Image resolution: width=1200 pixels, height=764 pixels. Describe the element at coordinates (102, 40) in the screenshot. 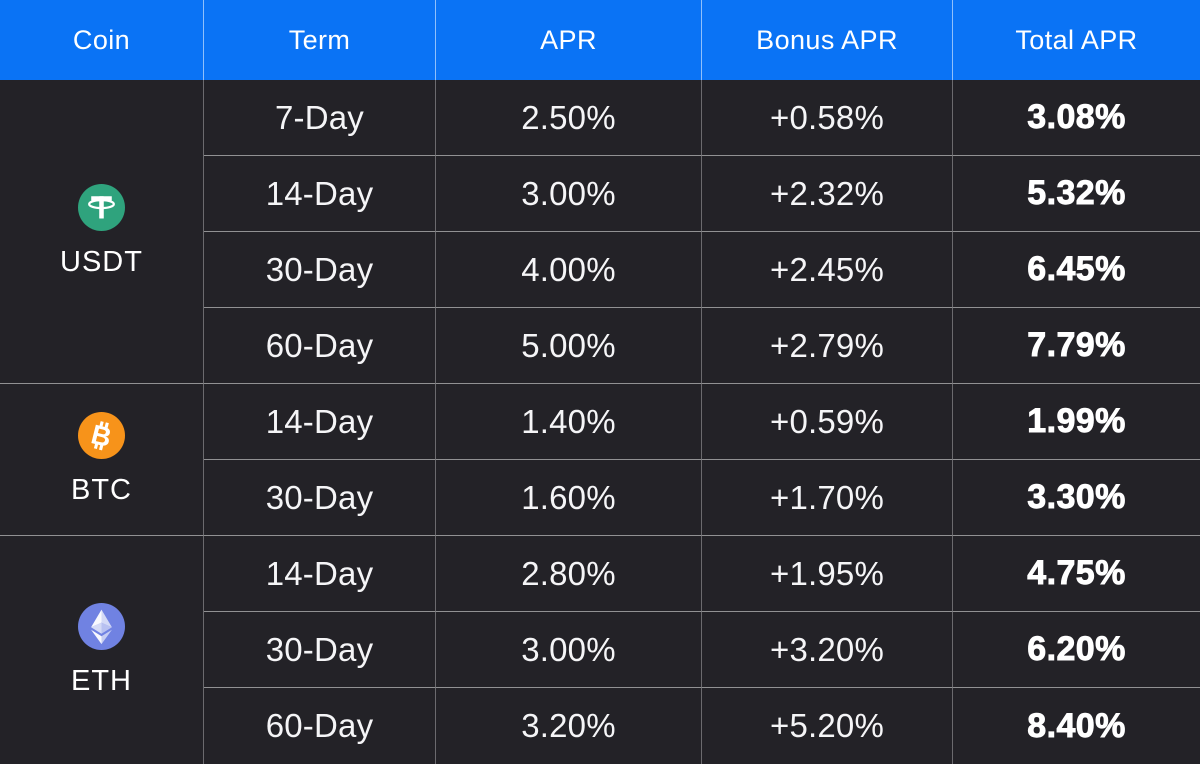

I see `column-header-coin: Coin` at that location.